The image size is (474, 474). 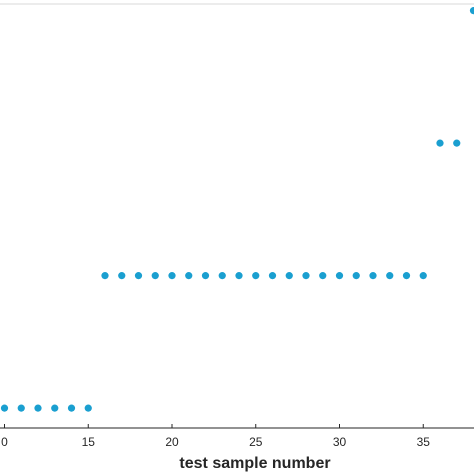 What do you see at coordinates (424, 442) in the screenshot?
I see `x-tick-label: 35` at bounding box center [424, 442].